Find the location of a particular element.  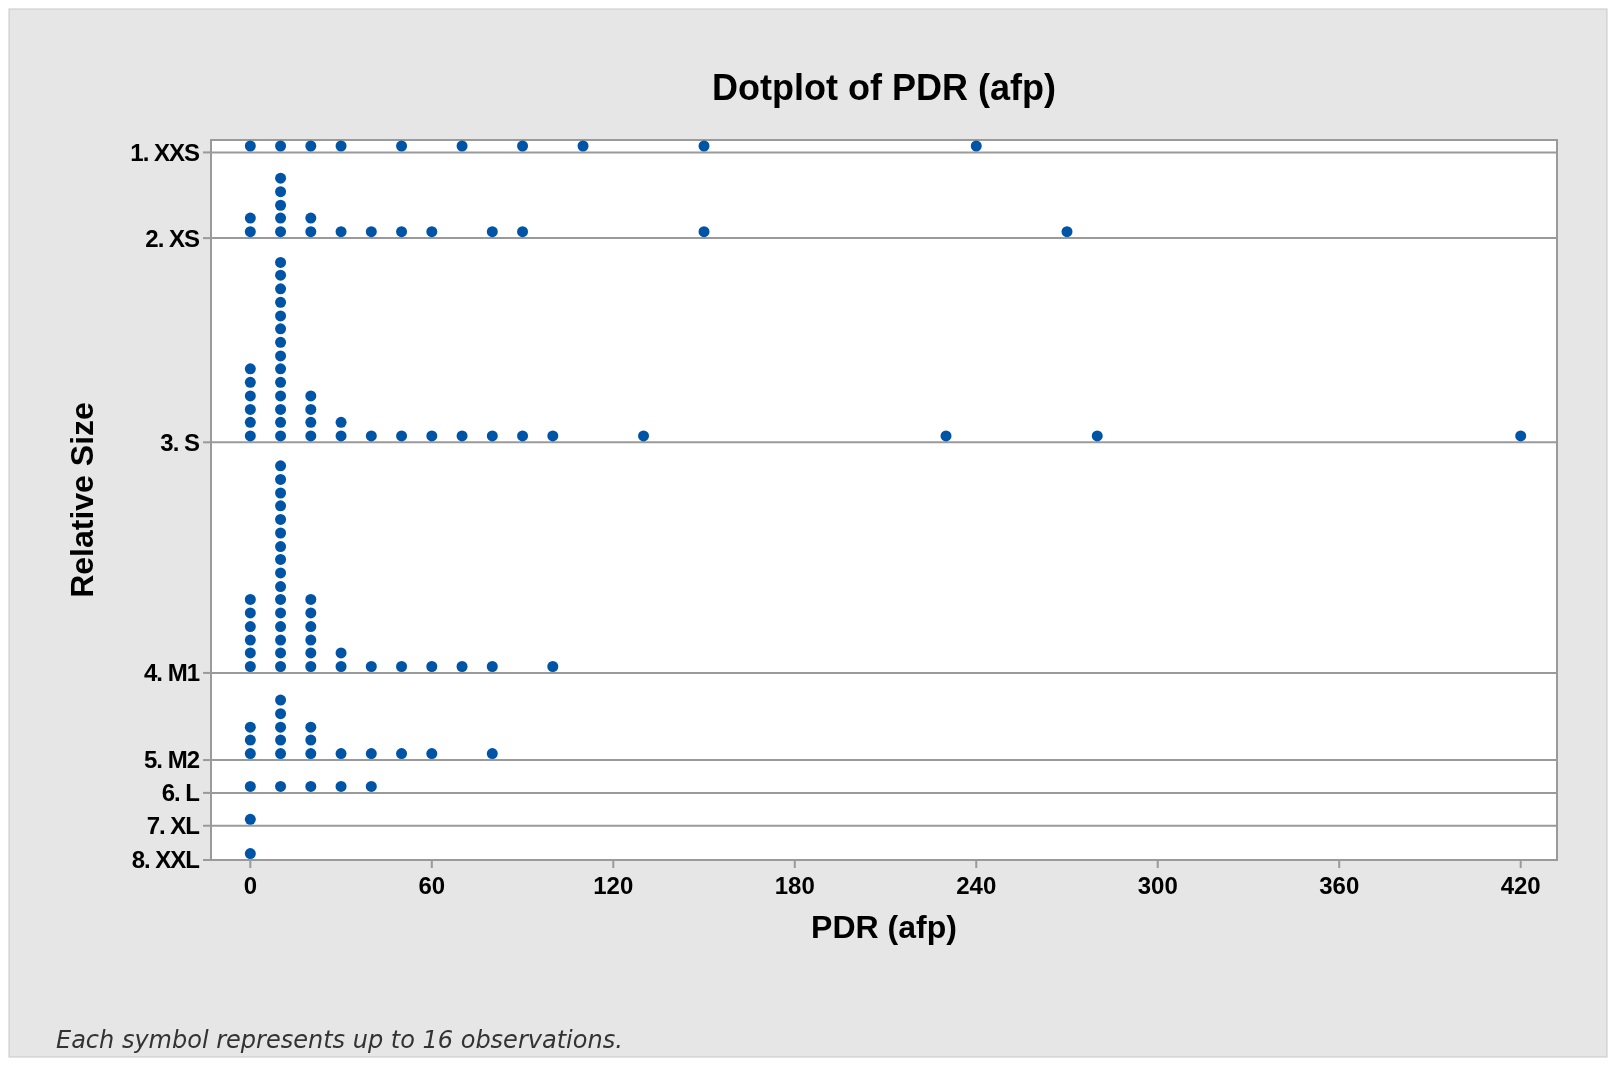

ref-line-label: 4. M1 is located at coordinates (171, 673).